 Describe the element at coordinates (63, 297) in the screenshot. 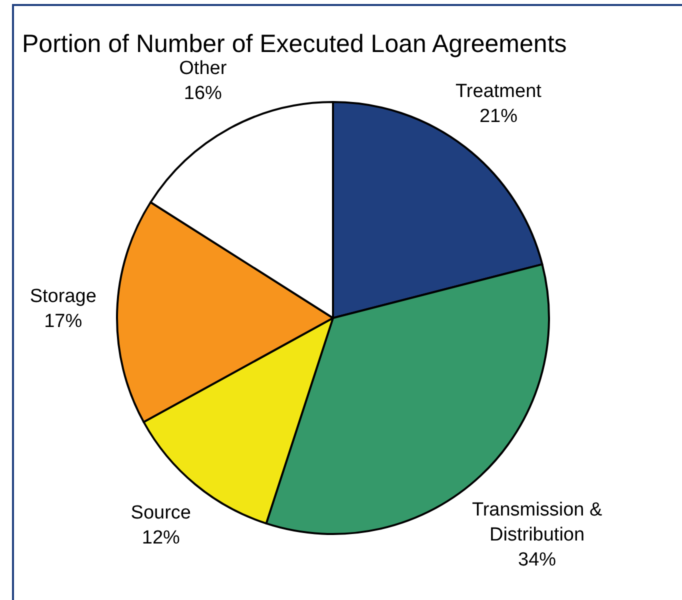

I see `slice-label: Storage` at that location.